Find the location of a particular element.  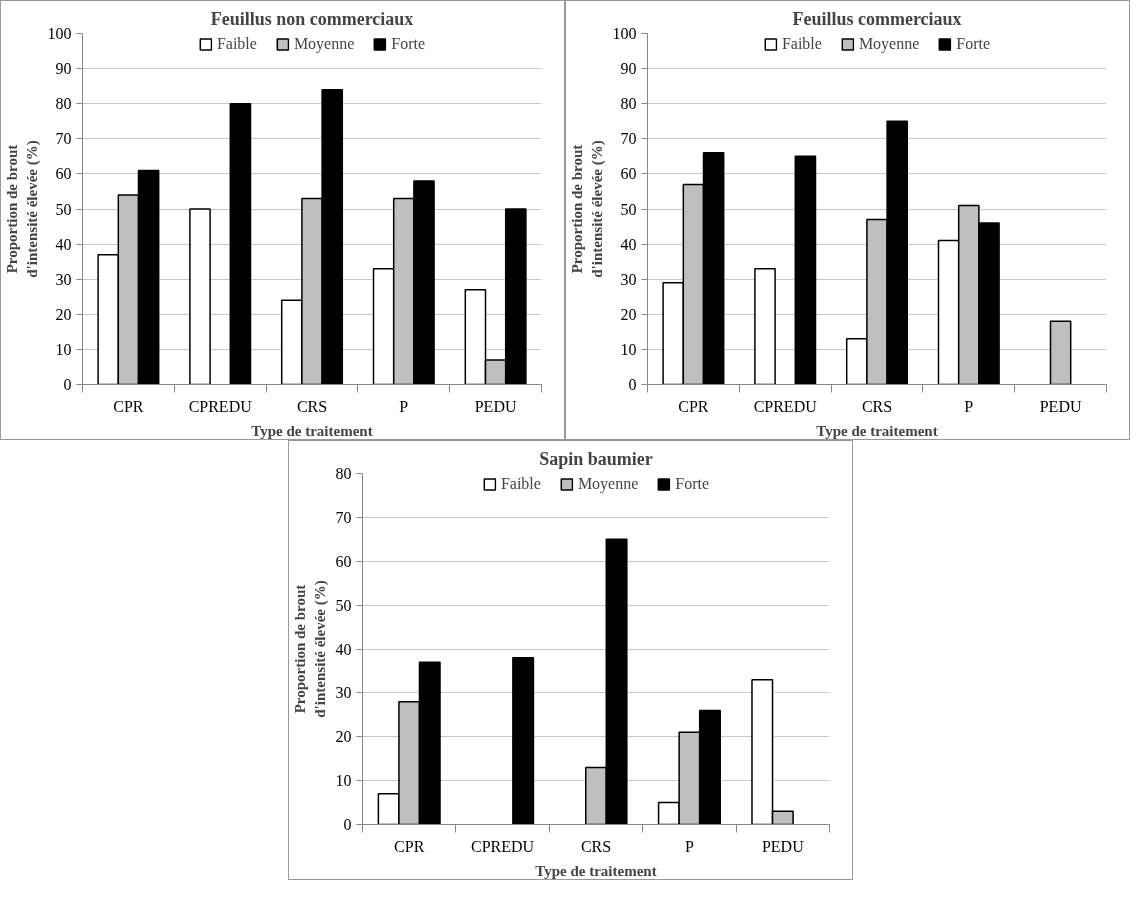

chart-title: Feuillus non commerciaux is located at coordinates (312, 18).